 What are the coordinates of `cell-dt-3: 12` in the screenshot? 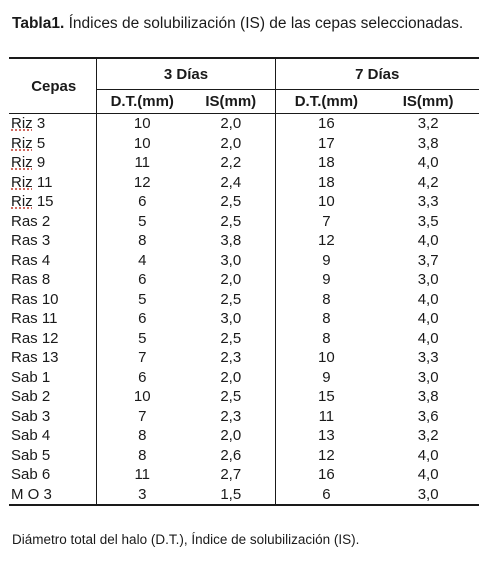 It's located at (142, 182).